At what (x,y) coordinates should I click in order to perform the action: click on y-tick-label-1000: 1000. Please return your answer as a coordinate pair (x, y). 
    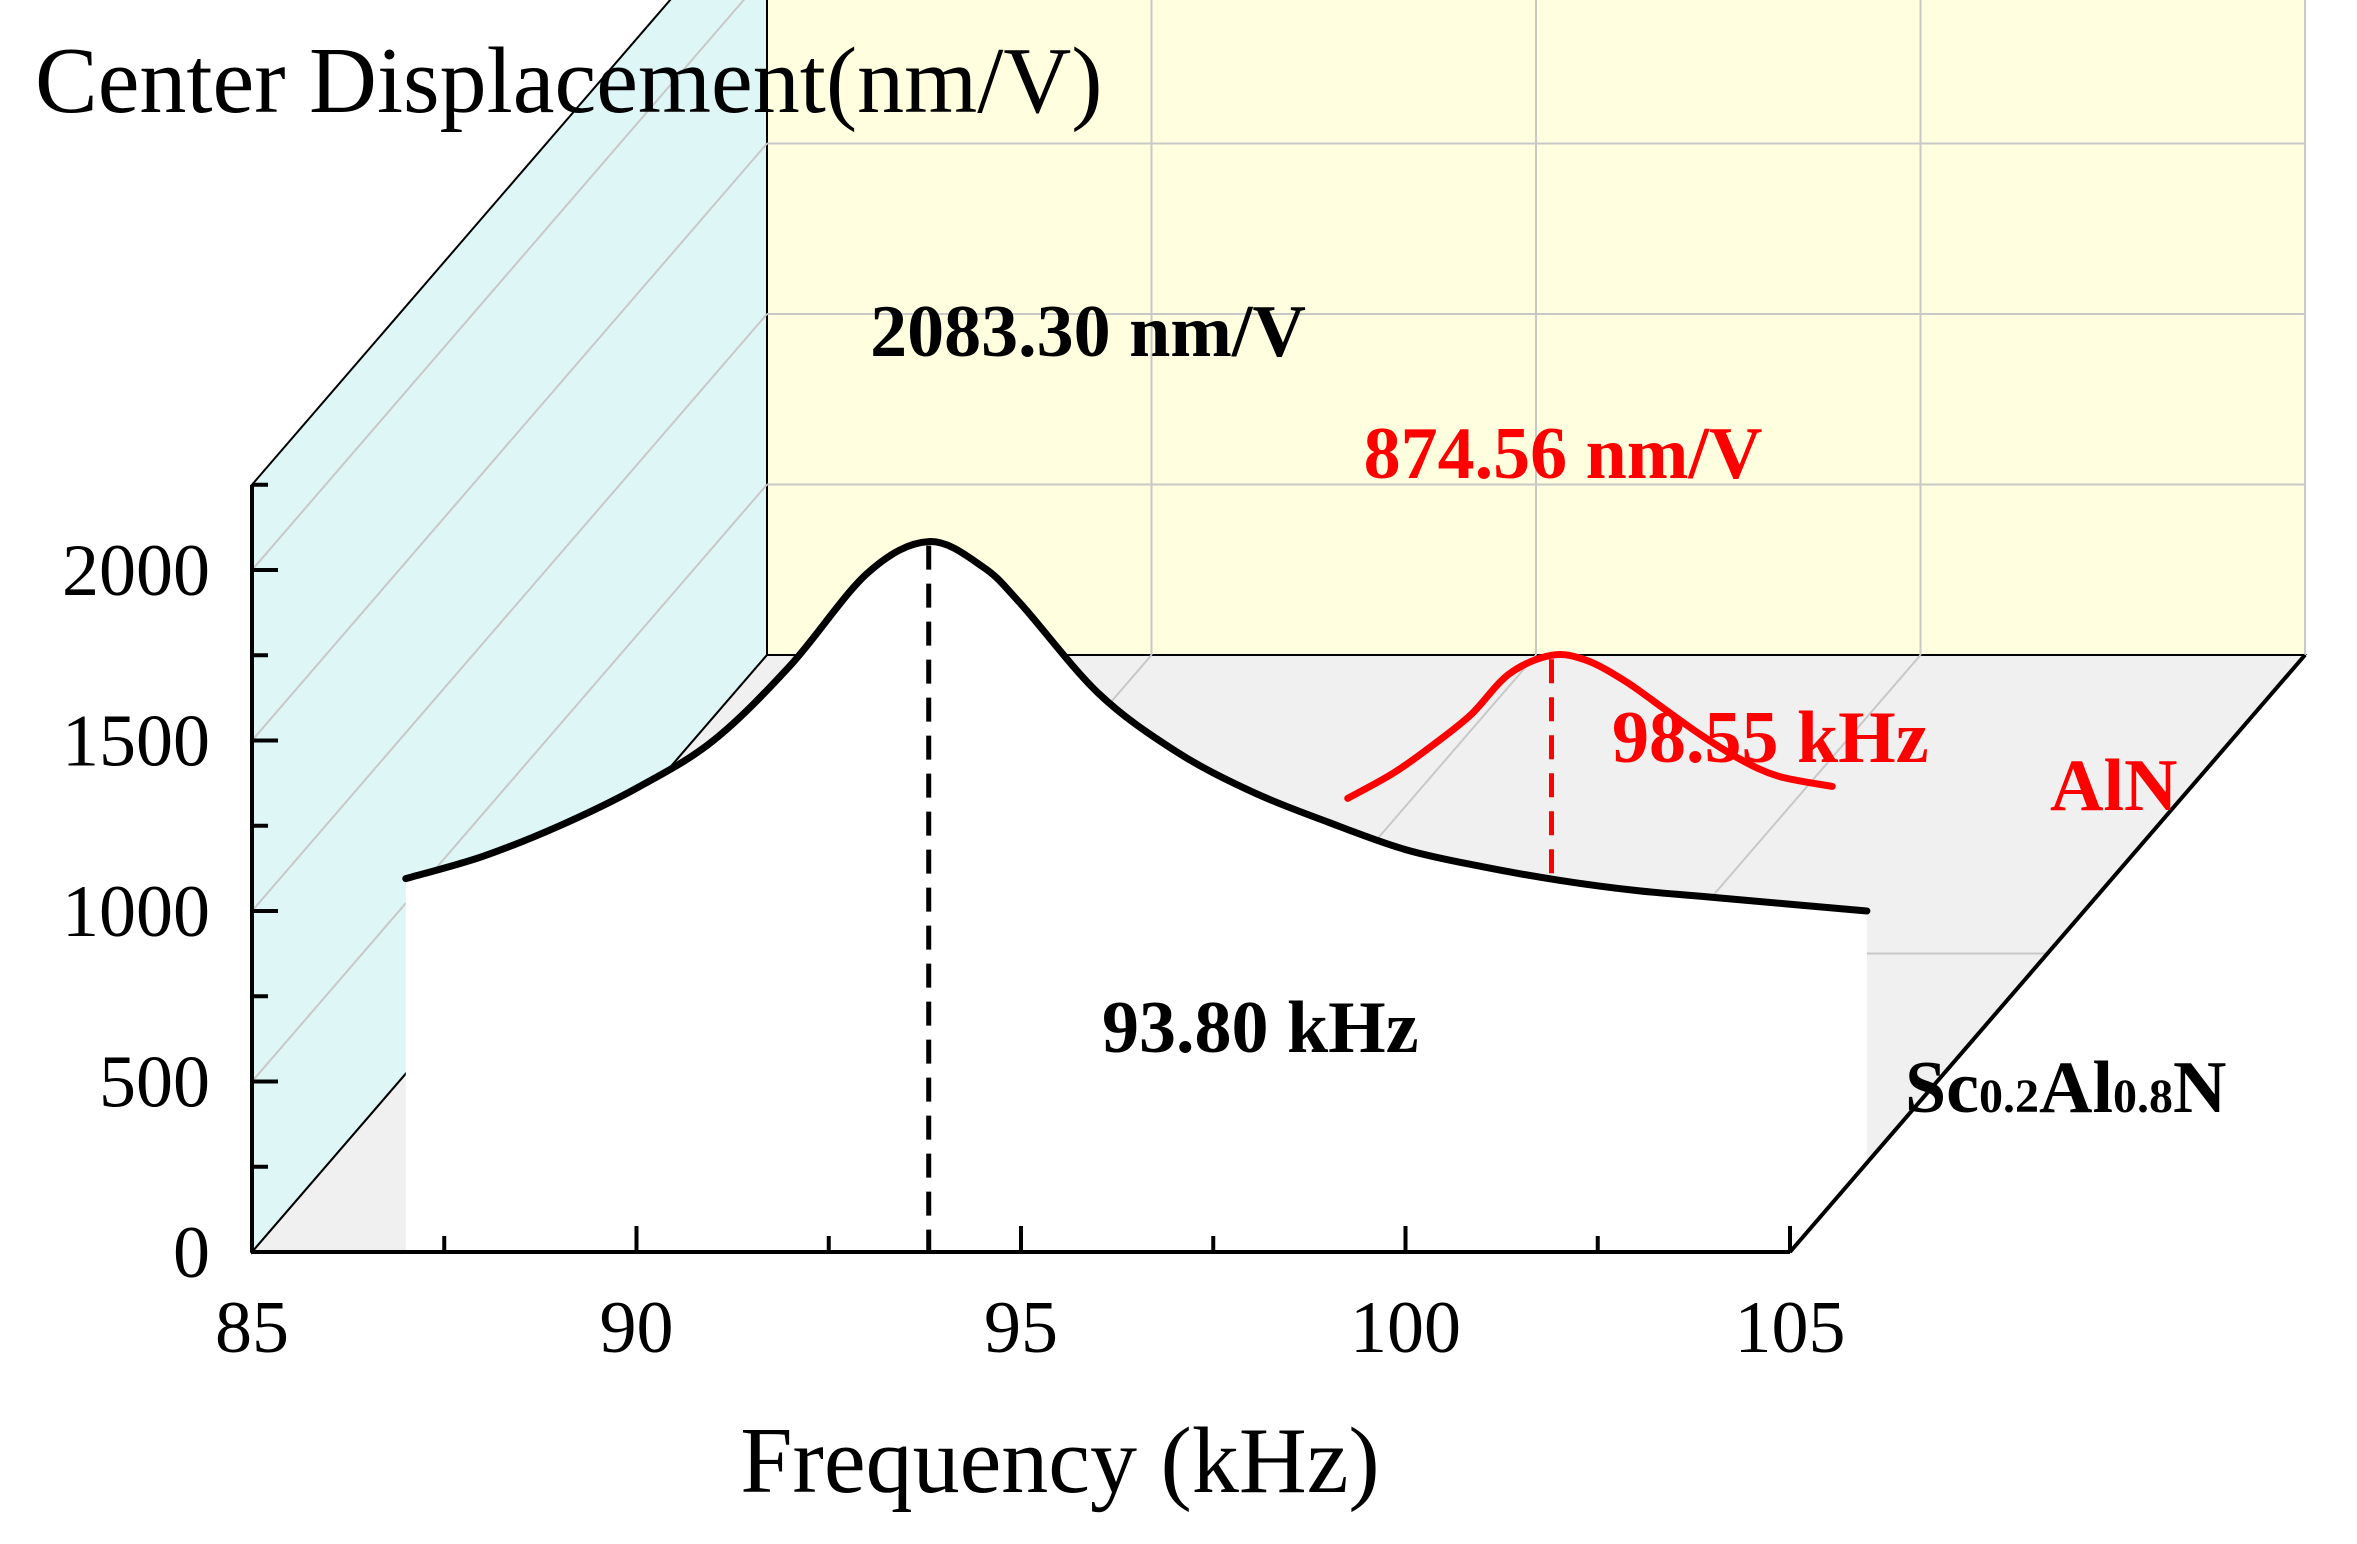
    Looking at the image, I should click on (136, 912).